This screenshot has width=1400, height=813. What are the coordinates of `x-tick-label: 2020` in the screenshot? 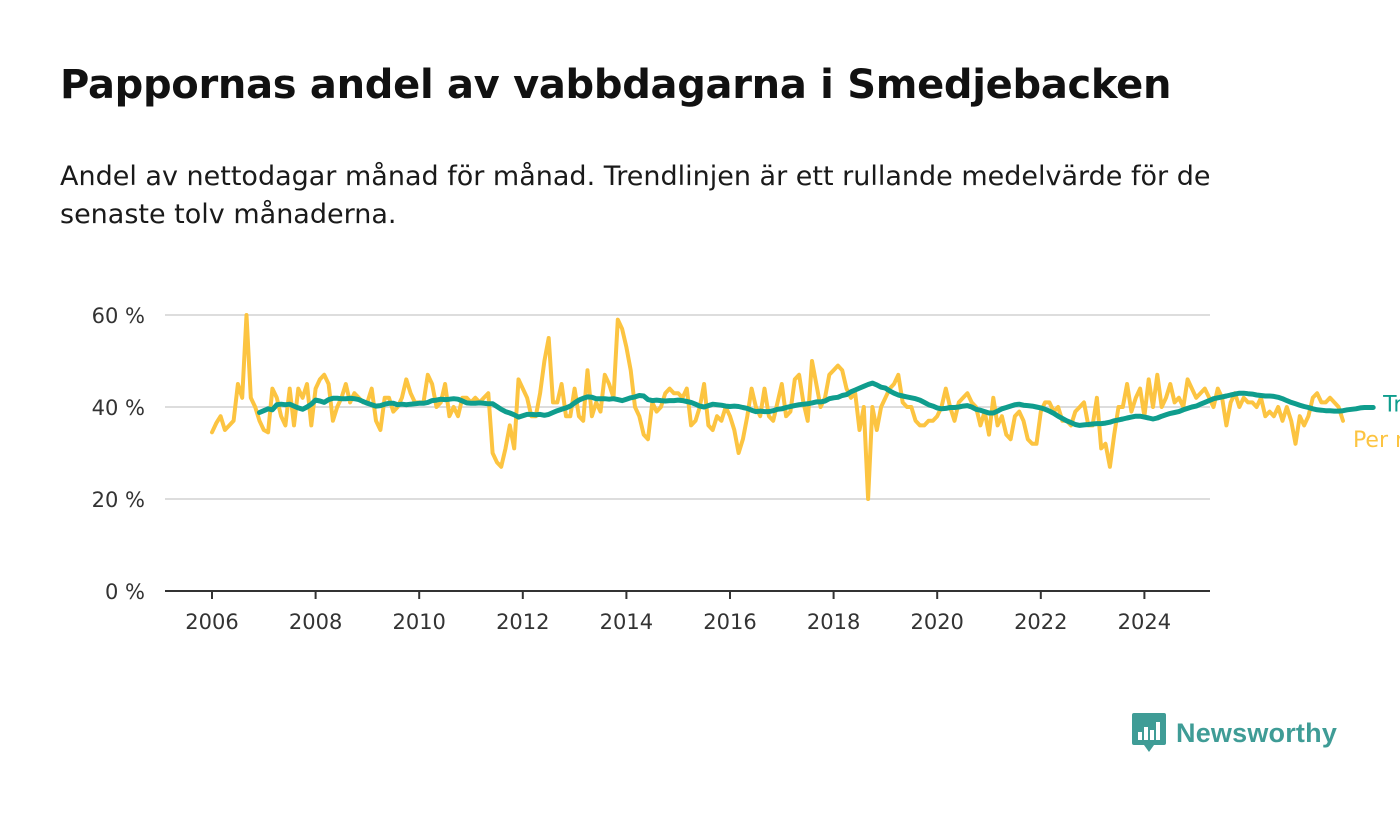 It's located at (936, 622).